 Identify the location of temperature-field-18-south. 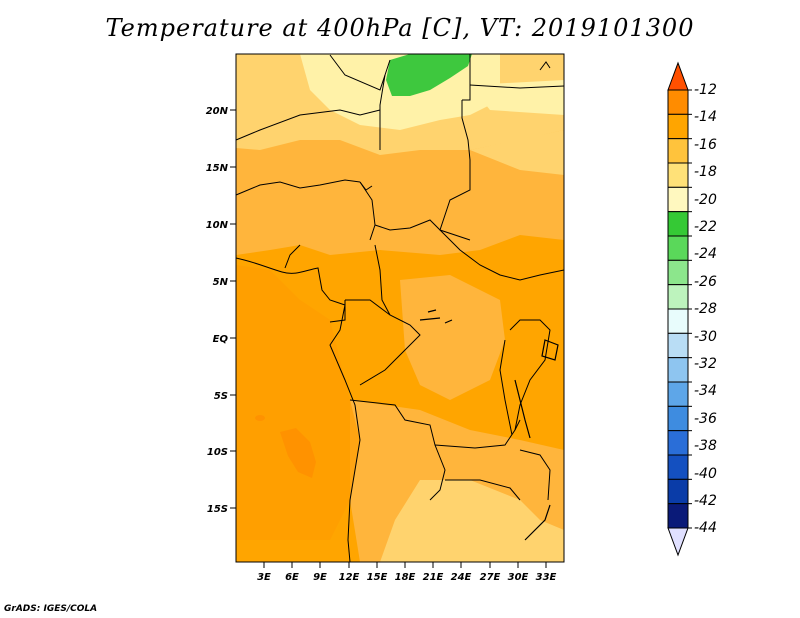
(472, 521).